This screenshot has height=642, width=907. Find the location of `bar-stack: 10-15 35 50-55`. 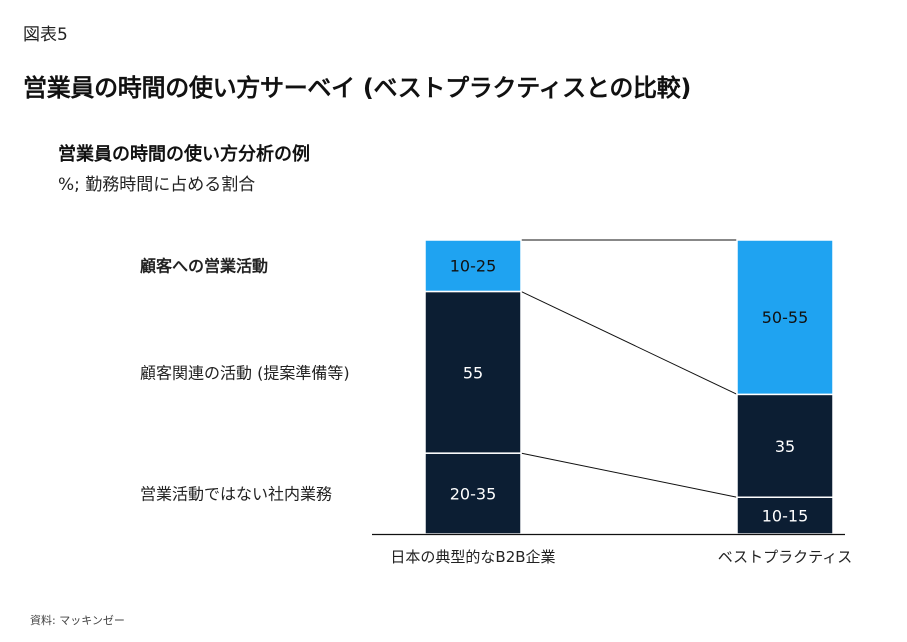

bar-stack: 10-15 35 50-55 is located at coordinates (785, 387).